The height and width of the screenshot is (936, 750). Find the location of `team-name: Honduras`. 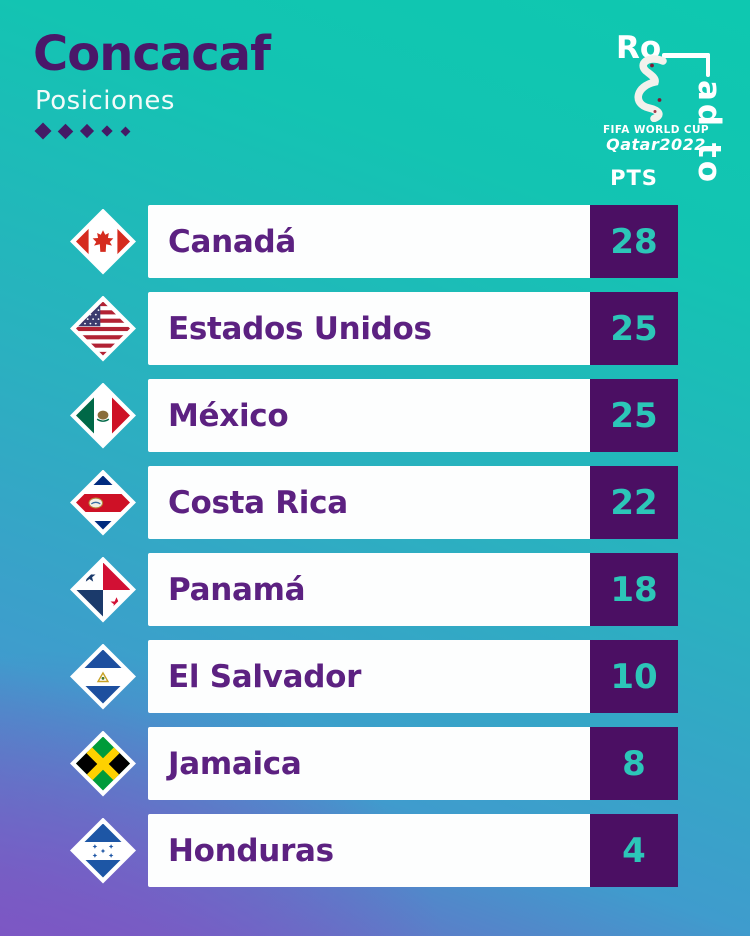

team-name: Honduras is located at coordinates (251, 850).